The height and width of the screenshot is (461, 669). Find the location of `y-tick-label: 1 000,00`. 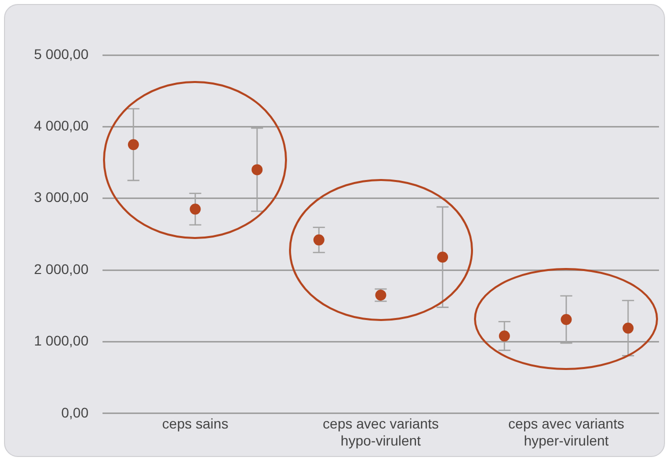

y-tick-label: 1 000,00 is located at coordinates (61, 340).